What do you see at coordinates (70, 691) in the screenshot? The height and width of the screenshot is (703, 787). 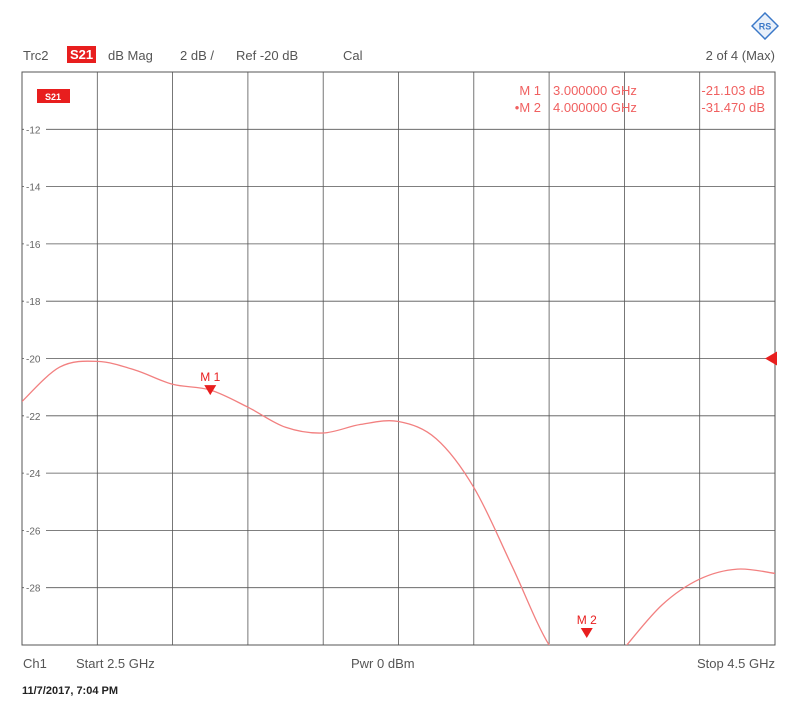 I see `timestamp: 11/7/2017, 7:04 PM` at bounding box center [70, 691].